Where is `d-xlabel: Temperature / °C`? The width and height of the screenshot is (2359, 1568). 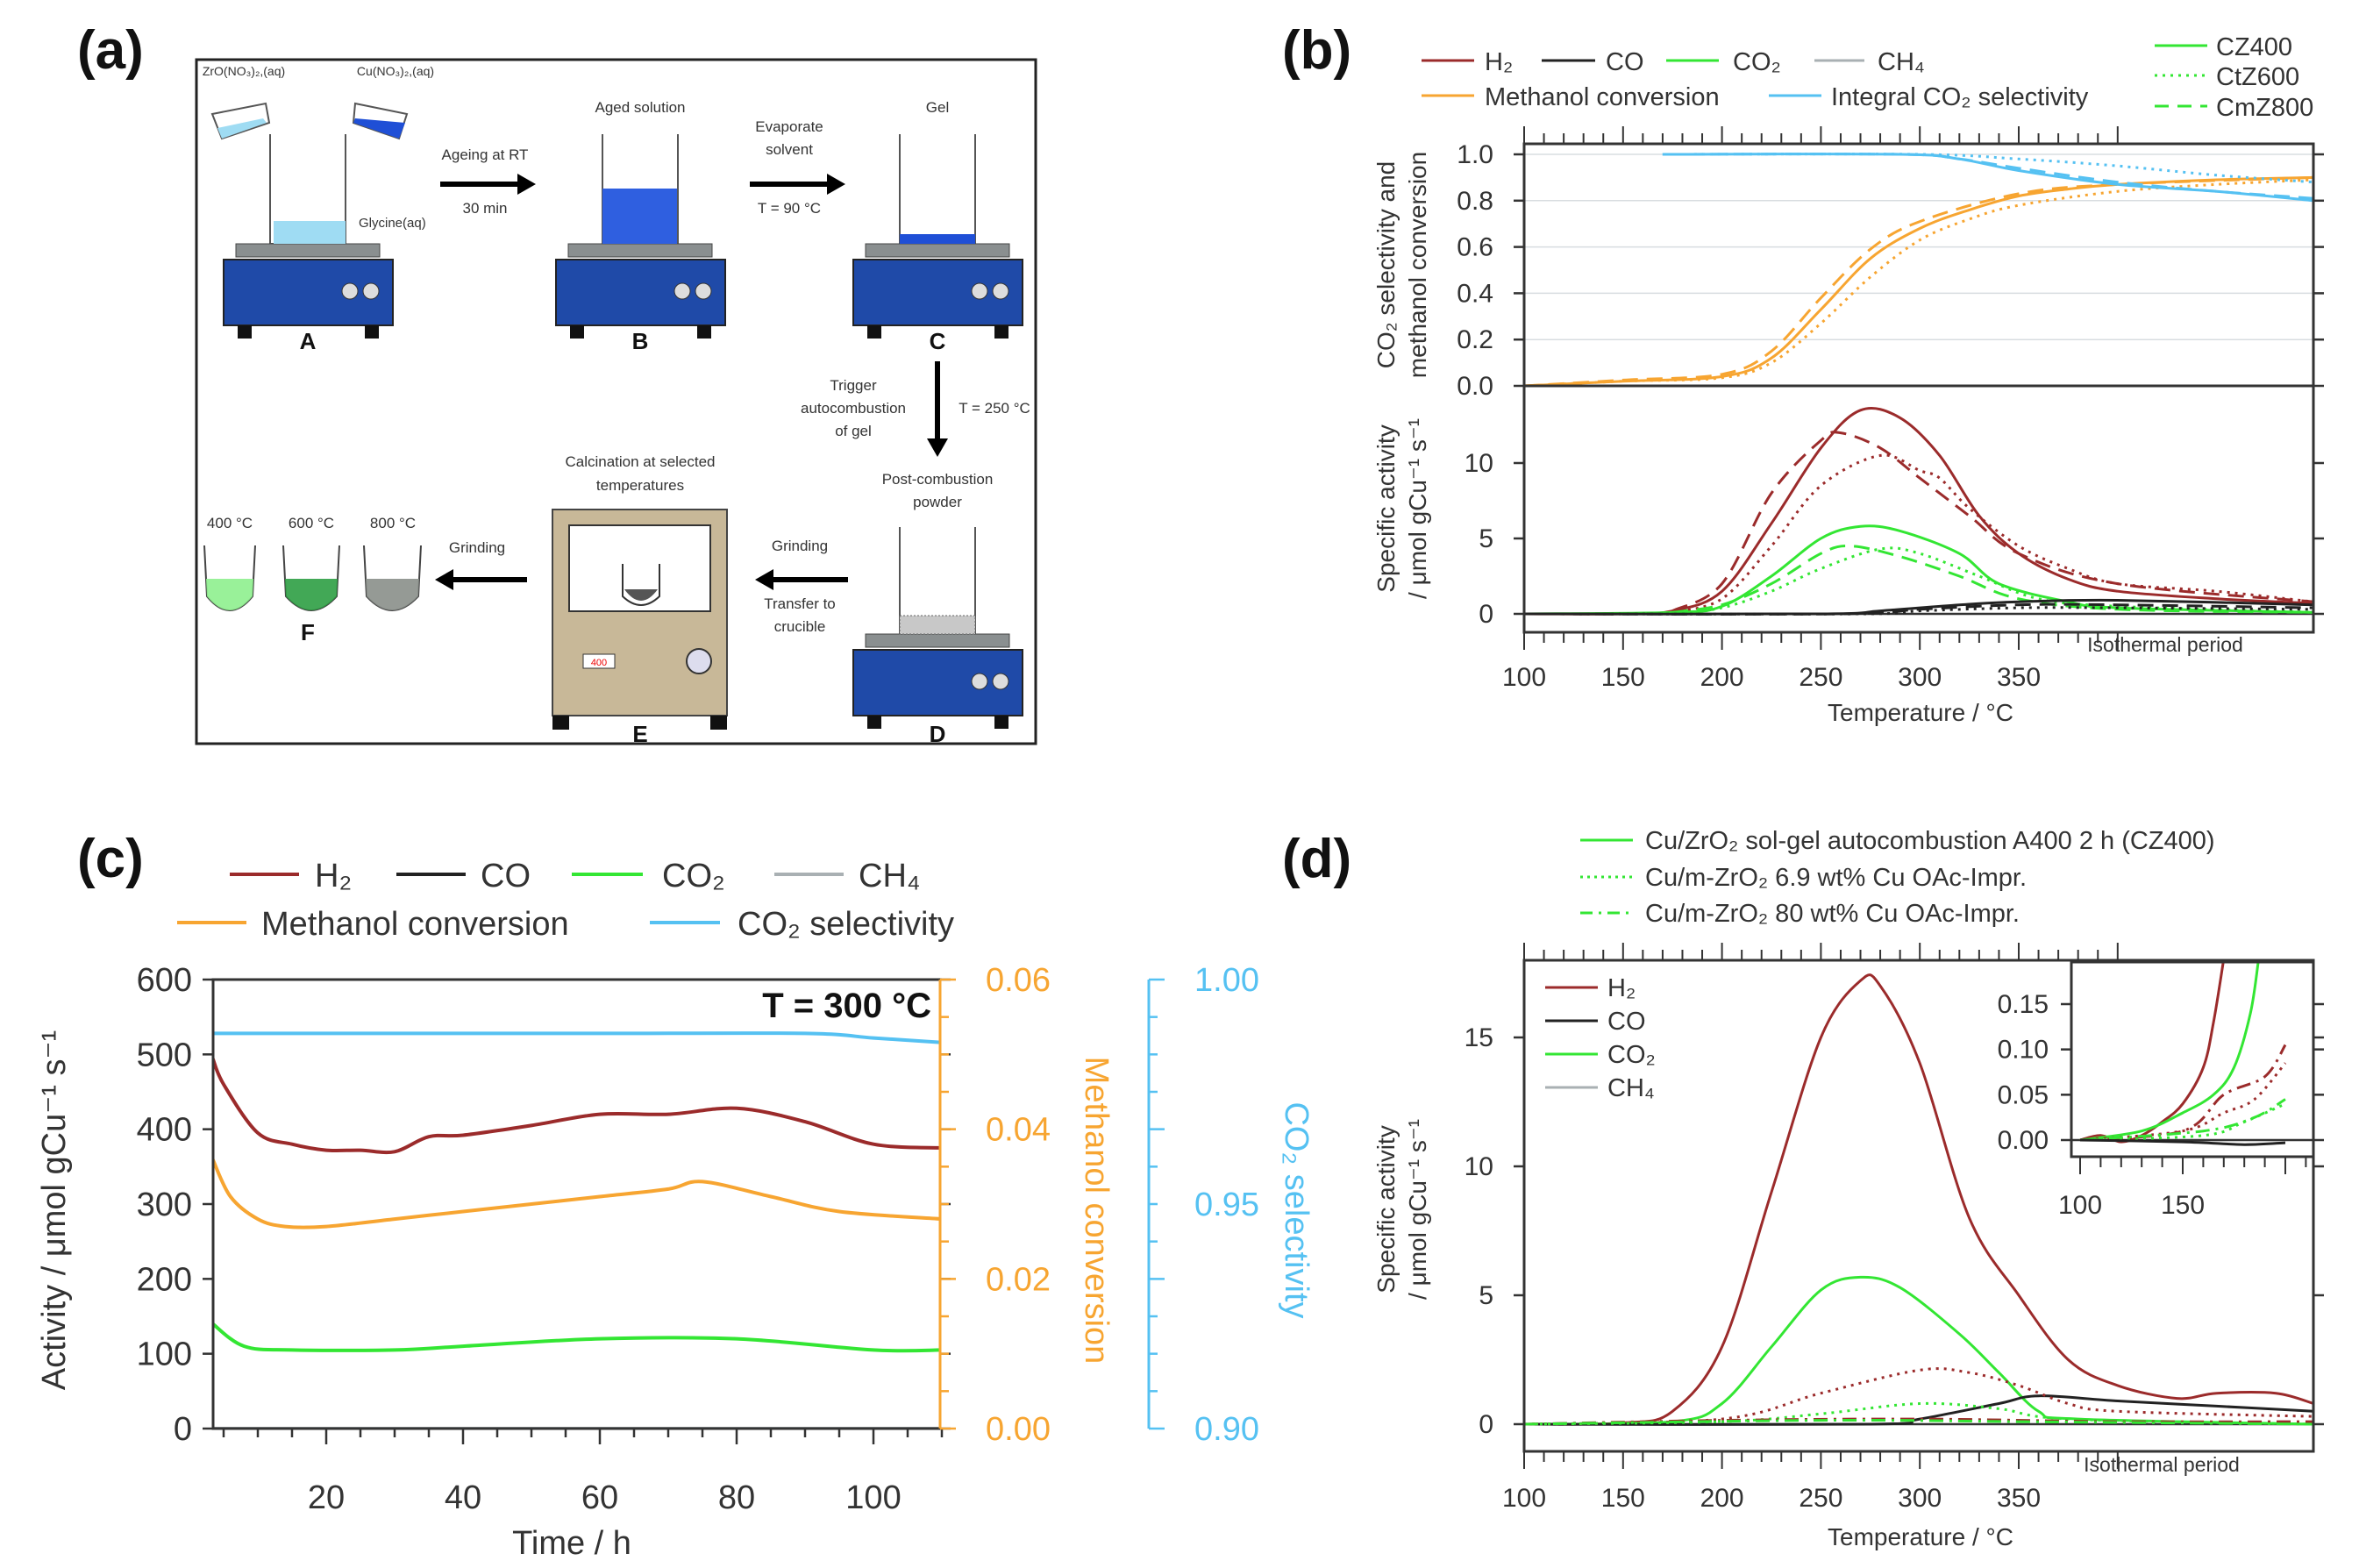
d-xlabel: Temperature / °C is located at coordinates (1921, 1537).